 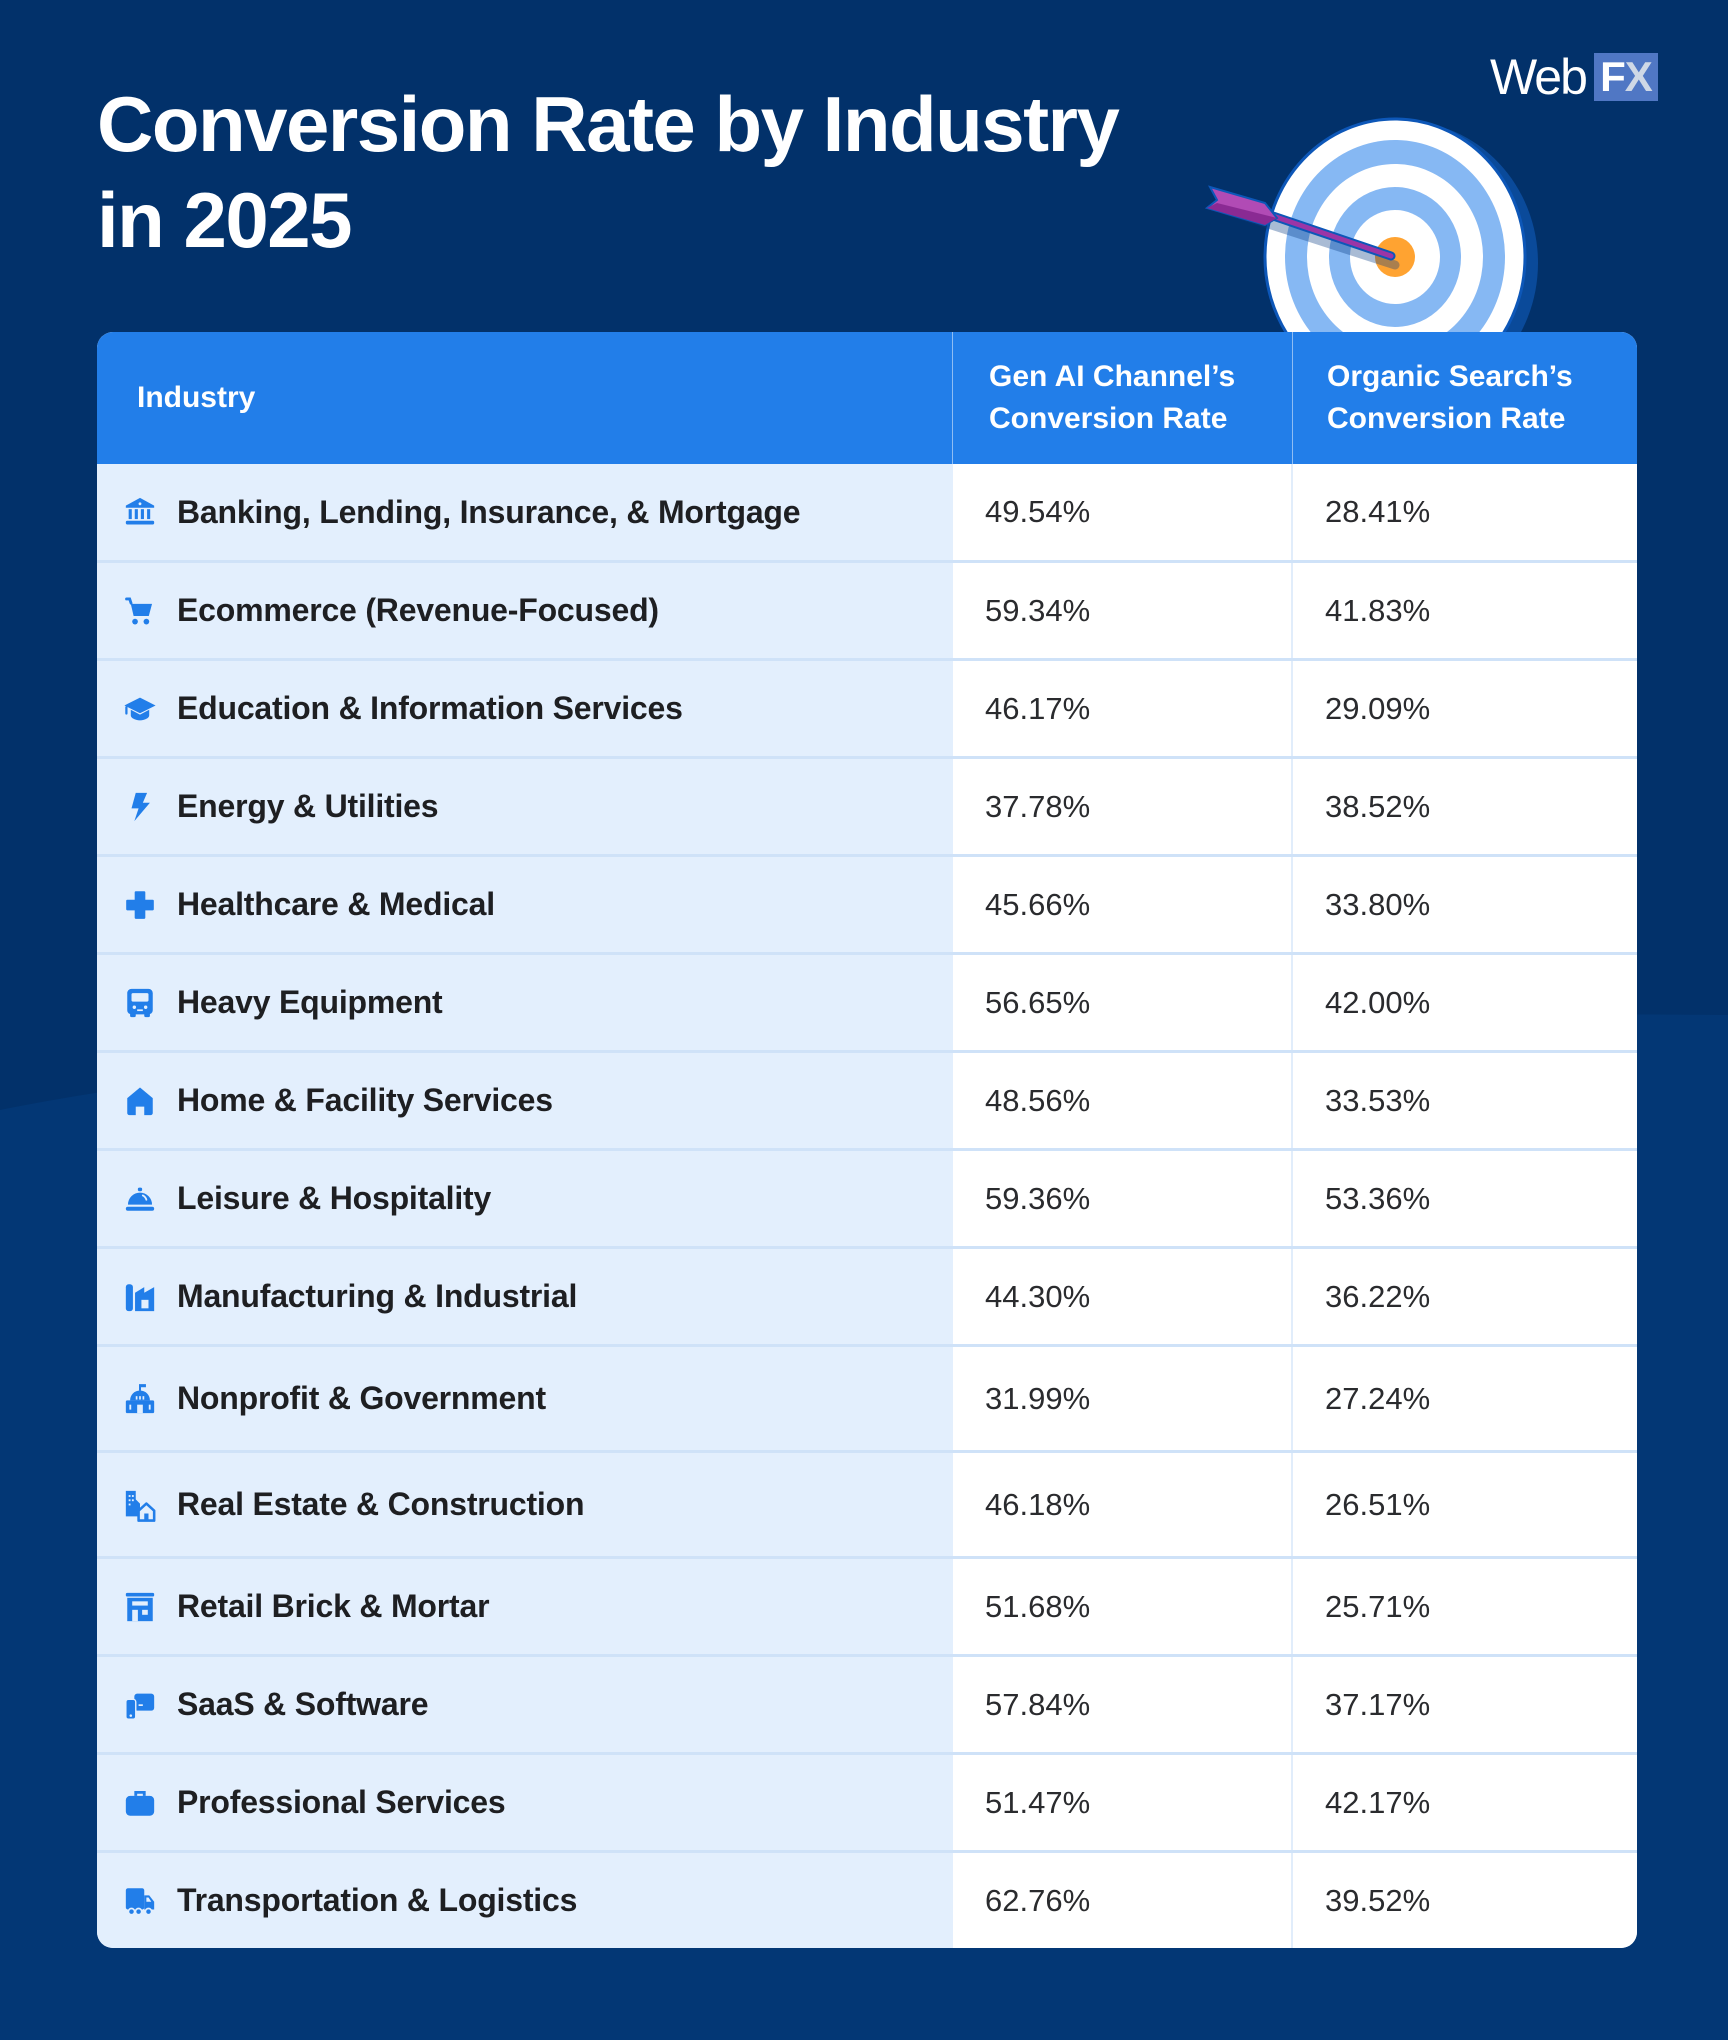 I want to click on table-row: SaaS & Software 57.84% 37.17%, so click(x=867, y=1703).